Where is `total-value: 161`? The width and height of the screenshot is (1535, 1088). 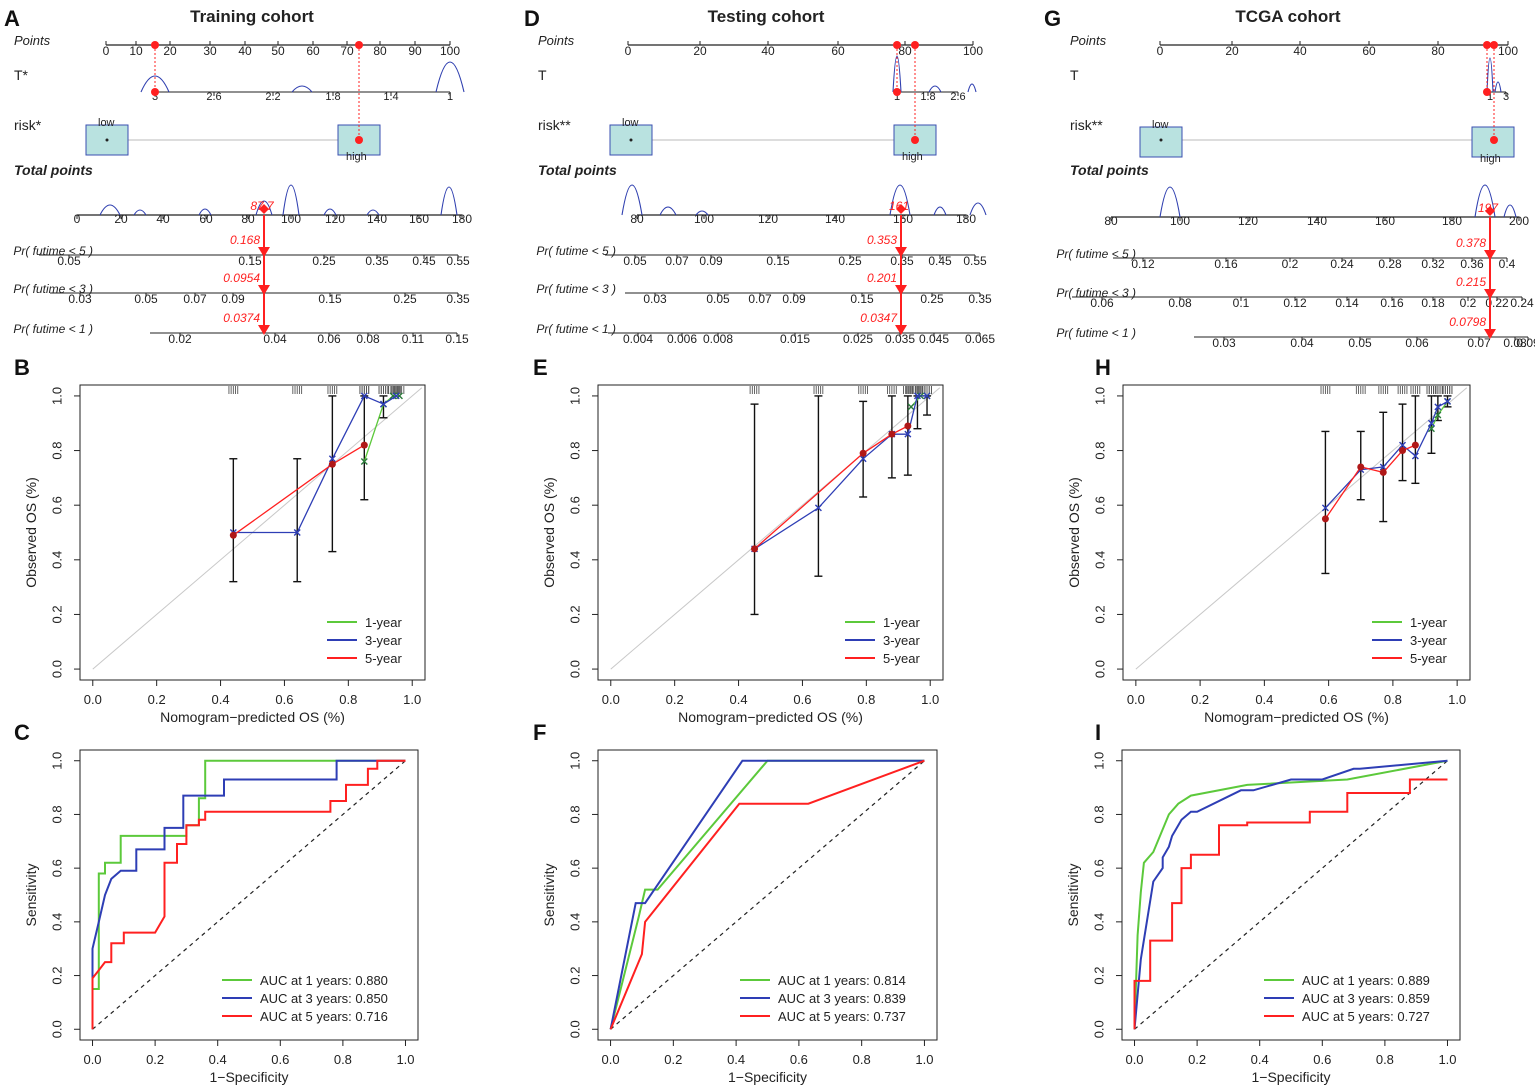 total-value: 161 is located at coordinates (899, 206).